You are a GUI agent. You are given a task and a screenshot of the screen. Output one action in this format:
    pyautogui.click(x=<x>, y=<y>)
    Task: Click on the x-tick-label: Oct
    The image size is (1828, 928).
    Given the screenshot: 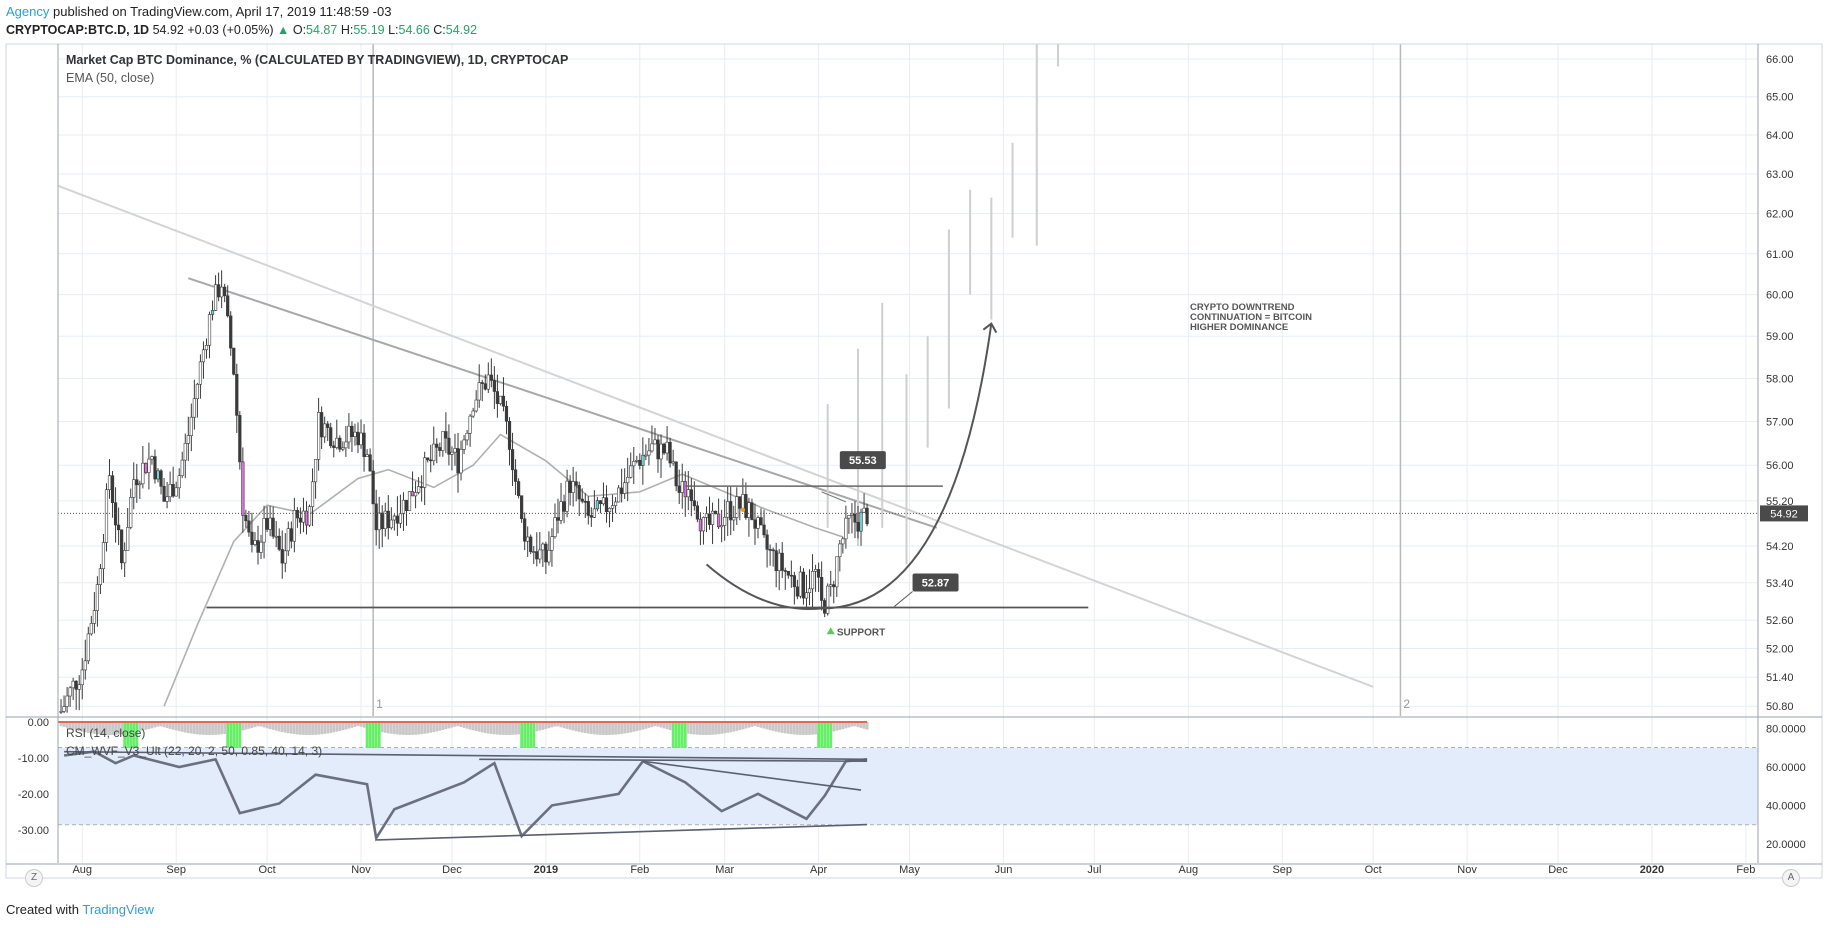 What is the action you would take?
    pyautogui.click(x=267, y=870)
    